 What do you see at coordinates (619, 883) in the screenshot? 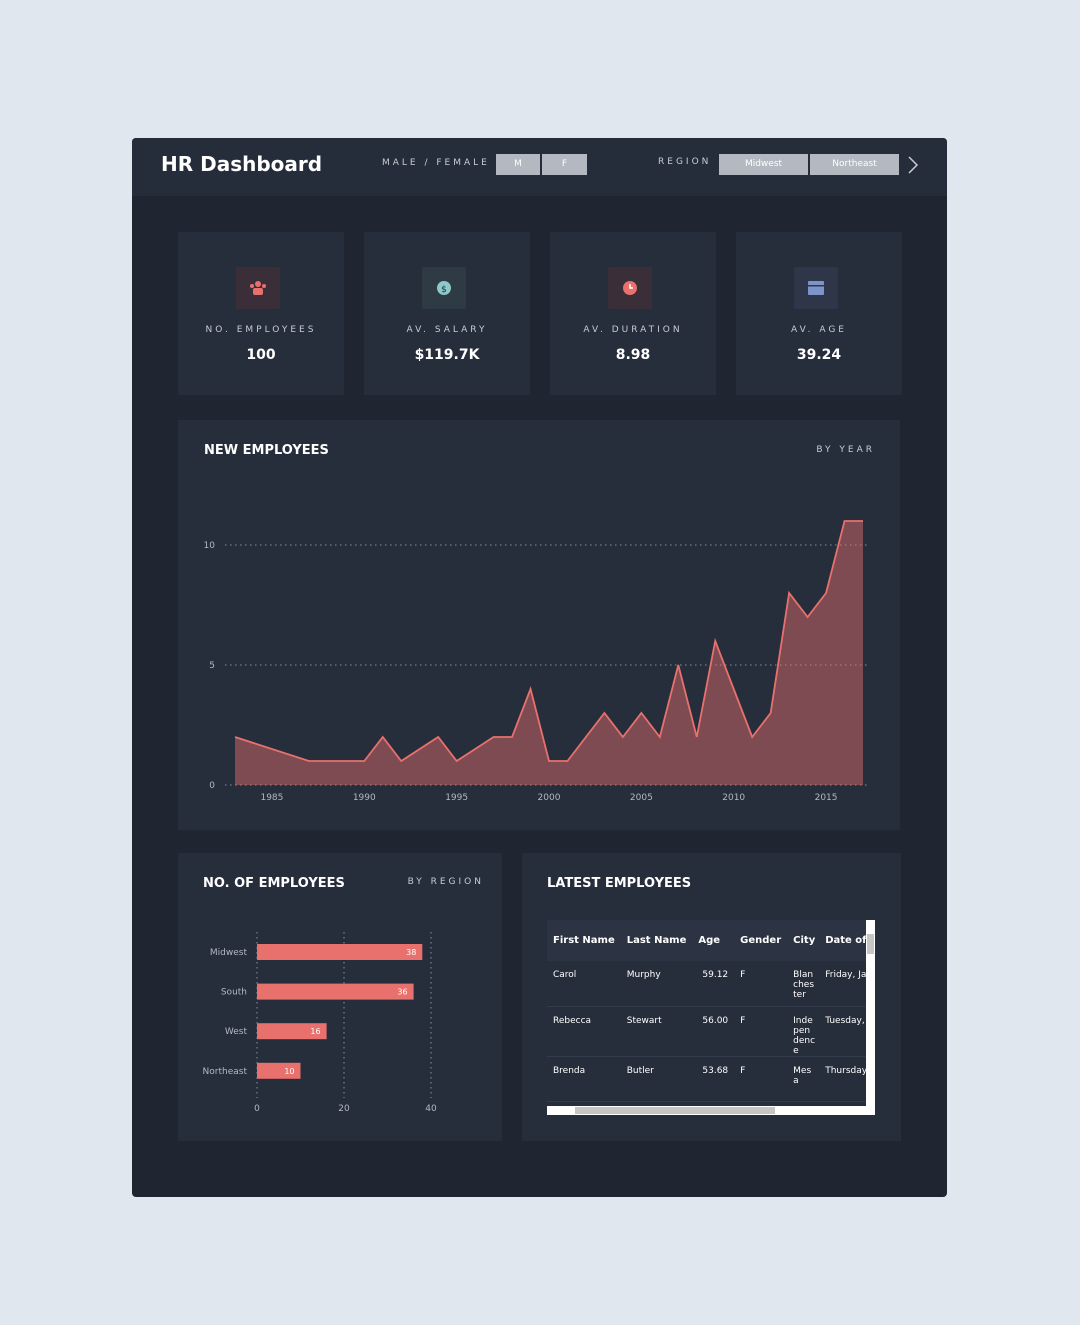
I see `table-title: LATEST EMPLOYEES` at bounding box center [619, 883].